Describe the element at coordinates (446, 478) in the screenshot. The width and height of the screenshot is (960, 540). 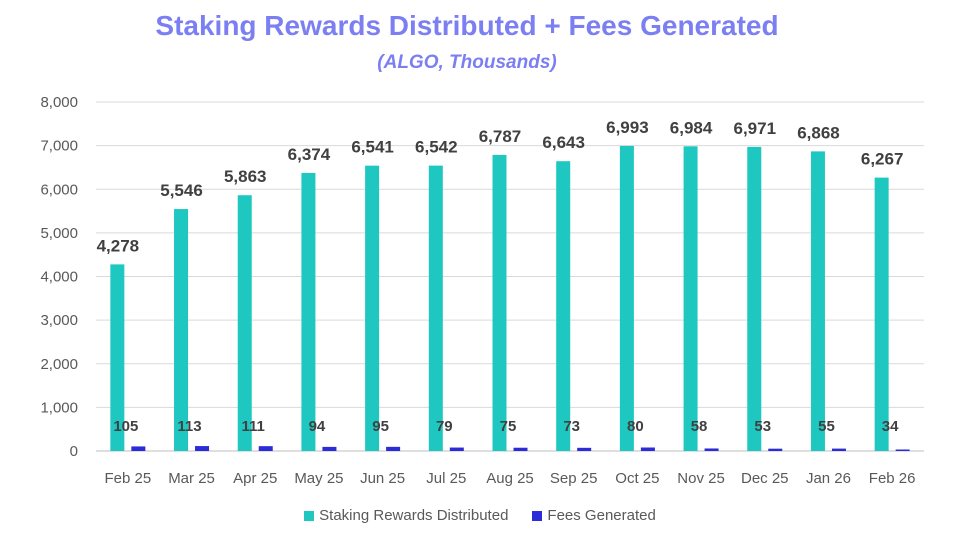
I see `x-tick-label-5: Jul 25` at that location.